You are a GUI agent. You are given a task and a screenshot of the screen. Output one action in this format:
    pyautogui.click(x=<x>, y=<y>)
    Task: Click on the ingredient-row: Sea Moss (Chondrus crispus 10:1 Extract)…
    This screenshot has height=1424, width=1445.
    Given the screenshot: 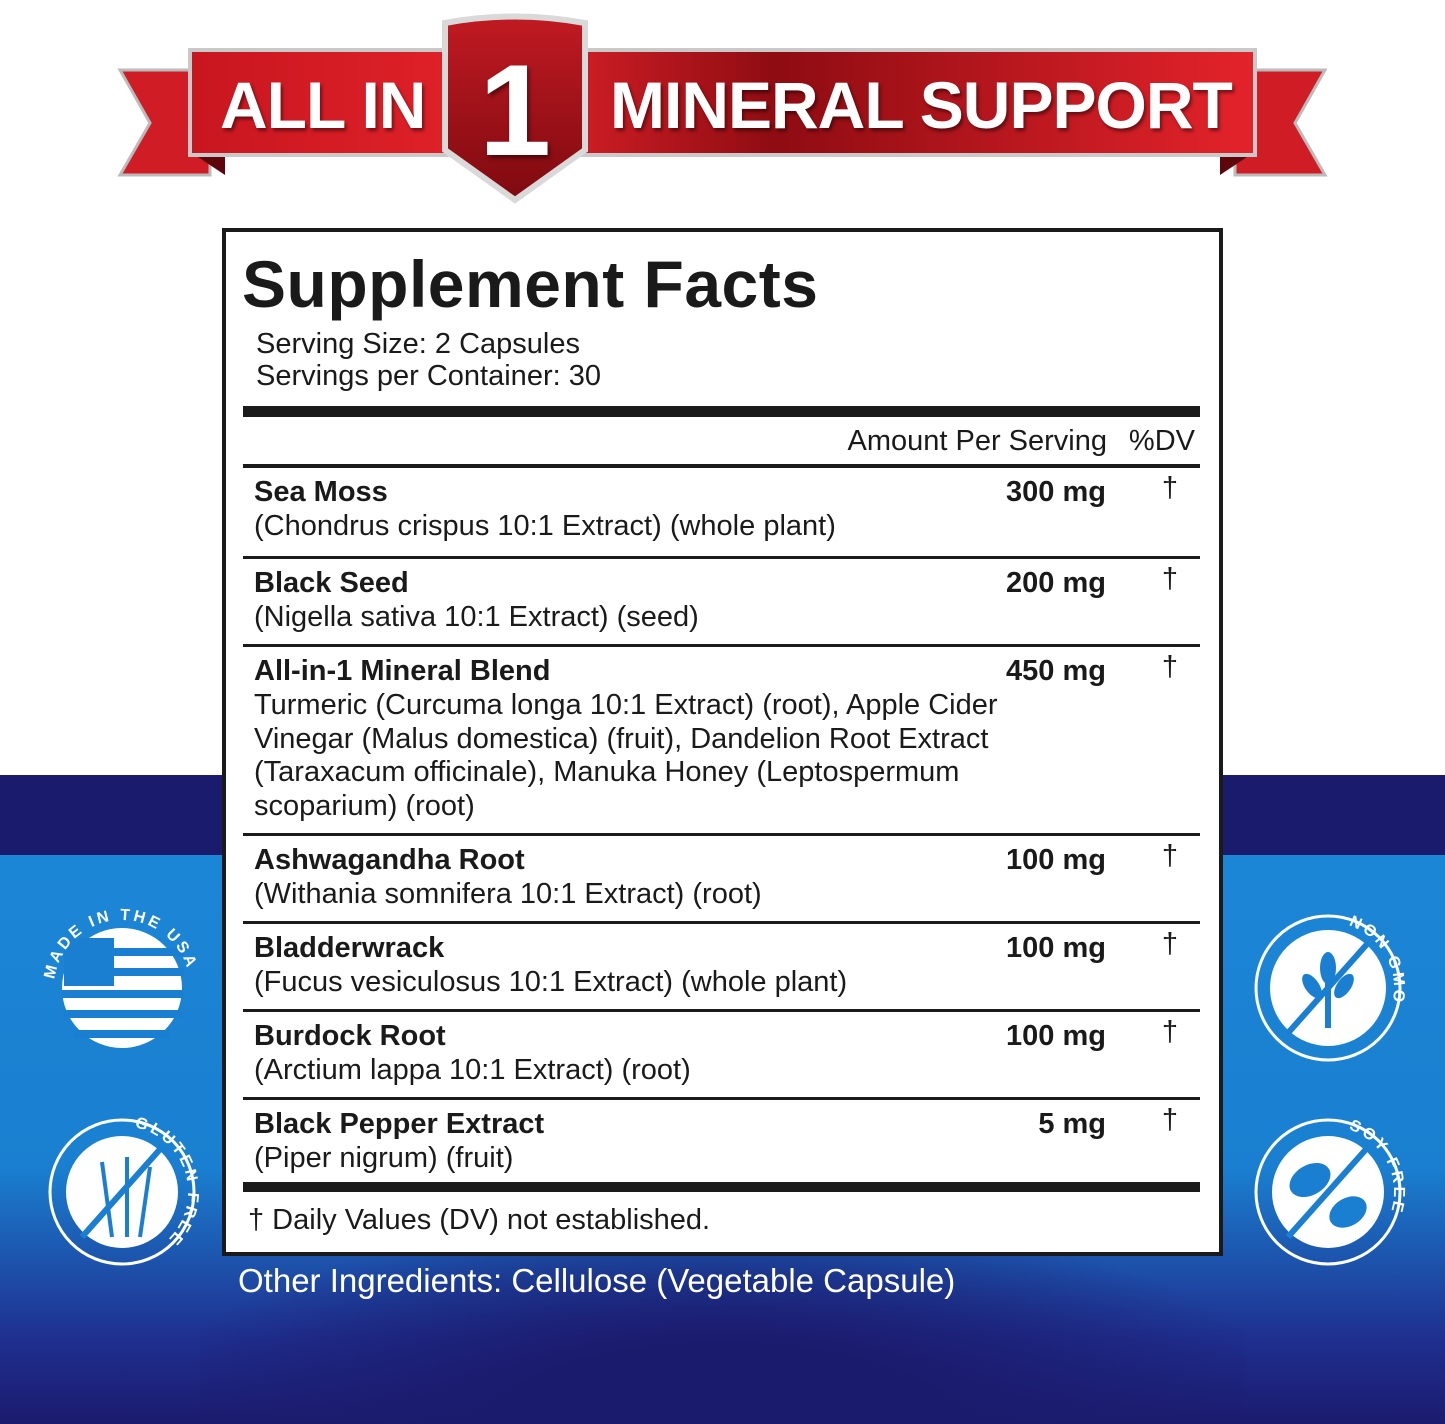 What is the action you would take?
    pyautogui.click(x=721, y=513)
    